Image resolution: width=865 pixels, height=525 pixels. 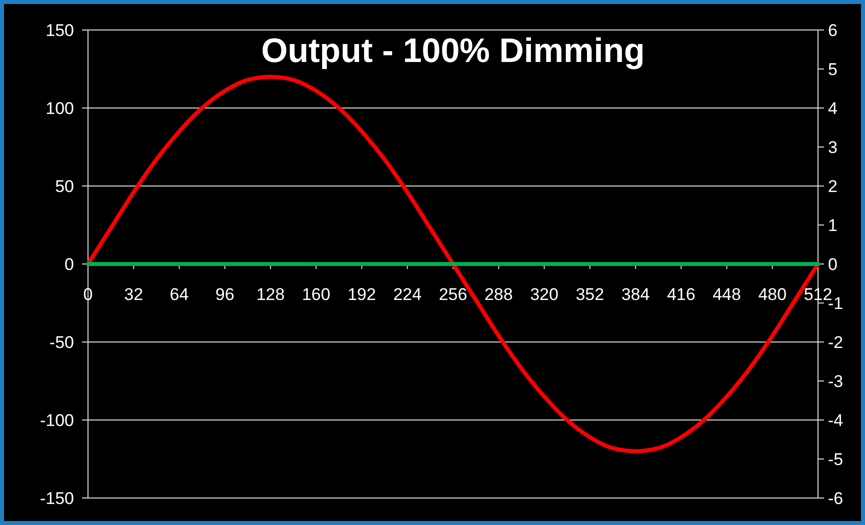 What do you see at coordinates (61, 342) in the screenshot?
I see `y-tick-label: -50` at bounding box center [61, 342].